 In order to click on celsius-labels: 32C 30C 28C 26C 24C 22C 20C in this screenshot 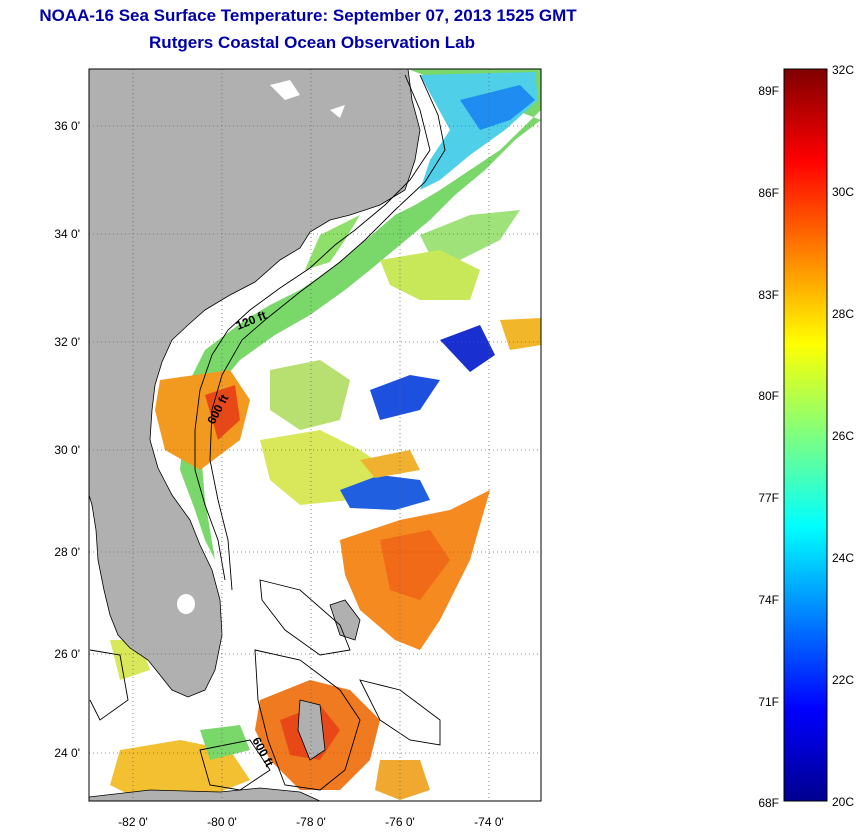, I will do `click(843, 436)`.